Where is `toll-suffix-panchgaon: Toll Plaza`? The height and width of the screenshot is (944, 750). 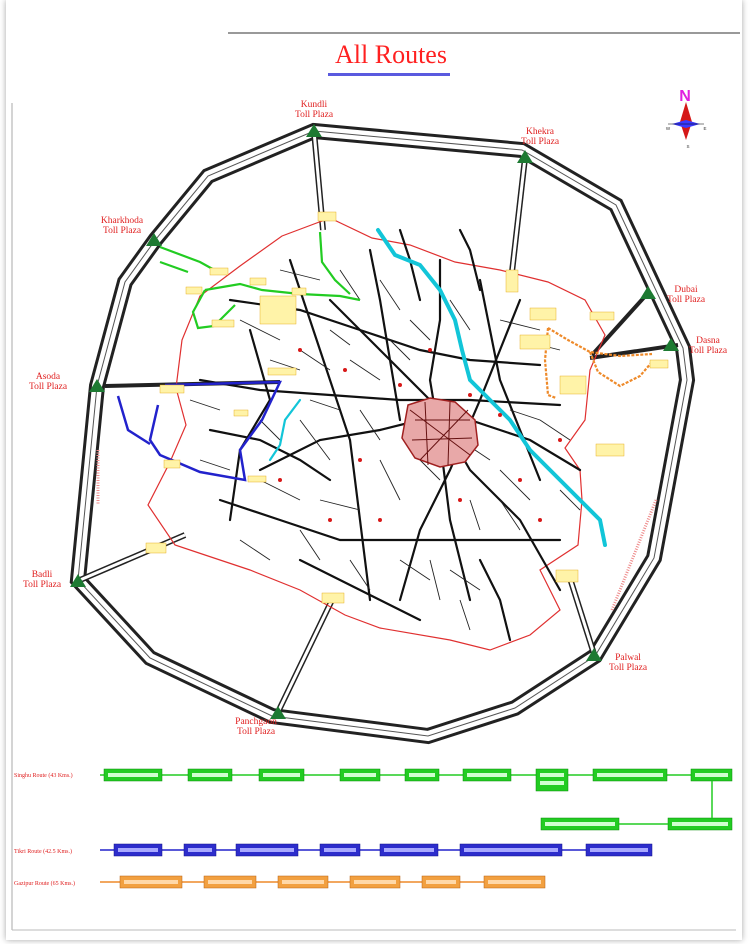 toll-suffix-panchgaon: Toll Plaza is located at coordinates (256, 732).